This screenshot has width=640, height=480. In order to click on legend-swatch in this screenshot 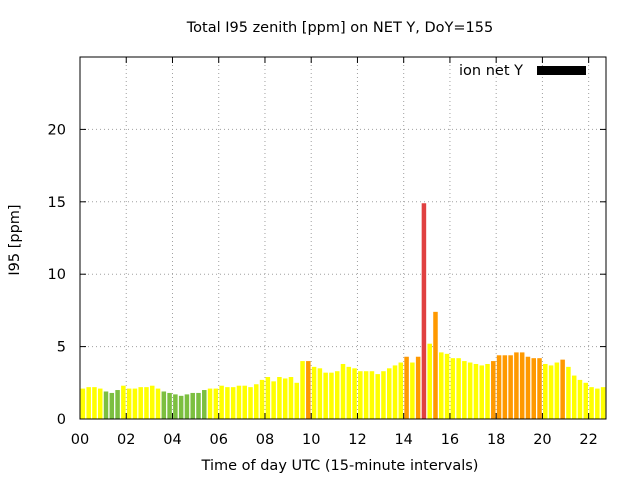, I will do `click(561, 70)`.